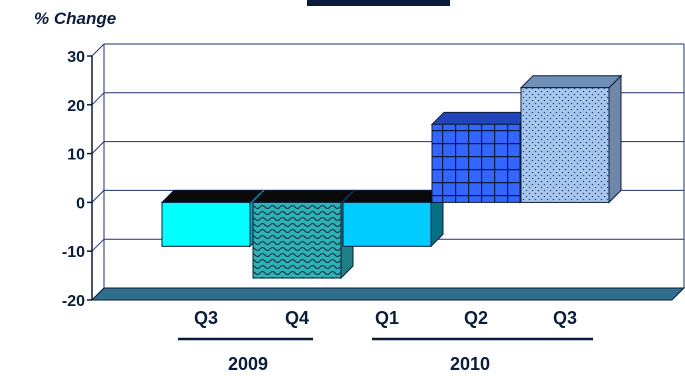  I want to click on floor-plane, so click(387, 294).